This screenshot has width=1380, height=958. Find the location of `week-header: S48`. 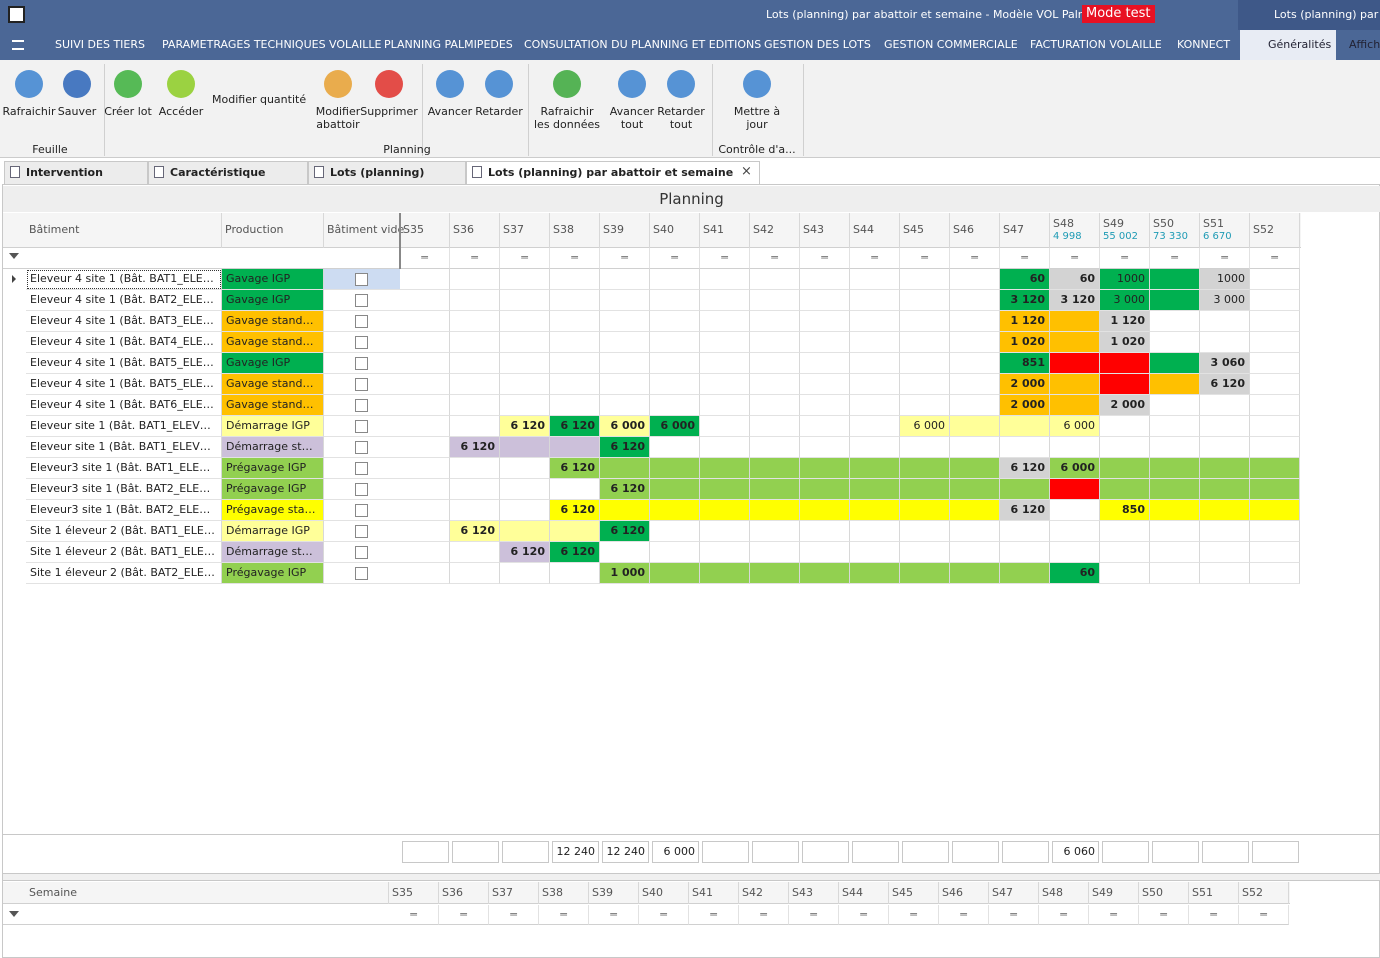

week-header: S48 is located at coordinates (1075, 230).